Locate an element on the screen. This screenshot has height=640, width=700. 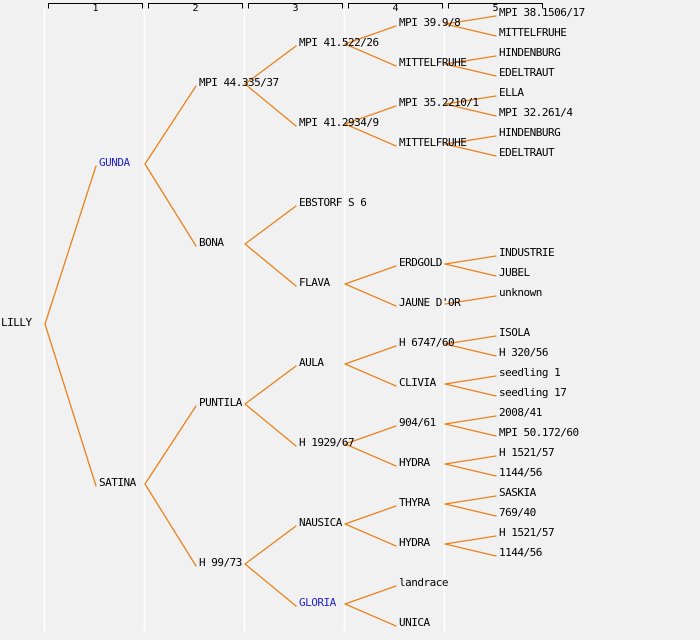
node-industrie: INDUSTRIE is located at coordinates (526, 252).